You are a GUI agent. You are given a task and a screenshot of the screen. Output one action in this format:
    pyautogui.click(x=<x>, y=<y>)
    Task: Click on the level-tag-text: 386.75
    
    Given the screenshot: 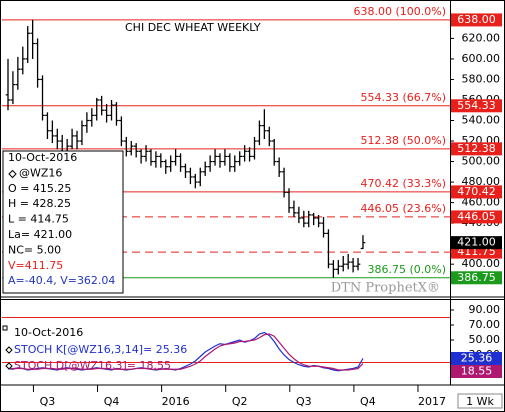 What is the action you would take?
    pyautogui.click(x=476, y=277)
    